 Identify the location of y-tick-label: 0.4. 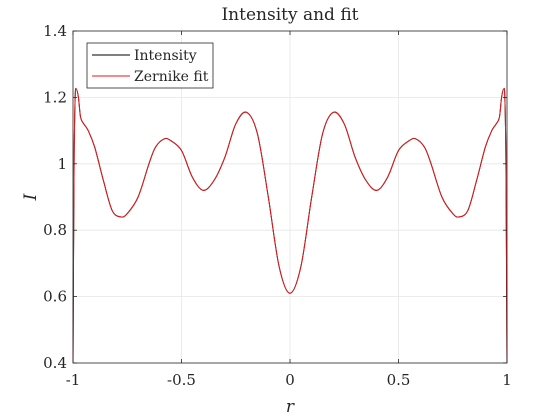
(55, 363).